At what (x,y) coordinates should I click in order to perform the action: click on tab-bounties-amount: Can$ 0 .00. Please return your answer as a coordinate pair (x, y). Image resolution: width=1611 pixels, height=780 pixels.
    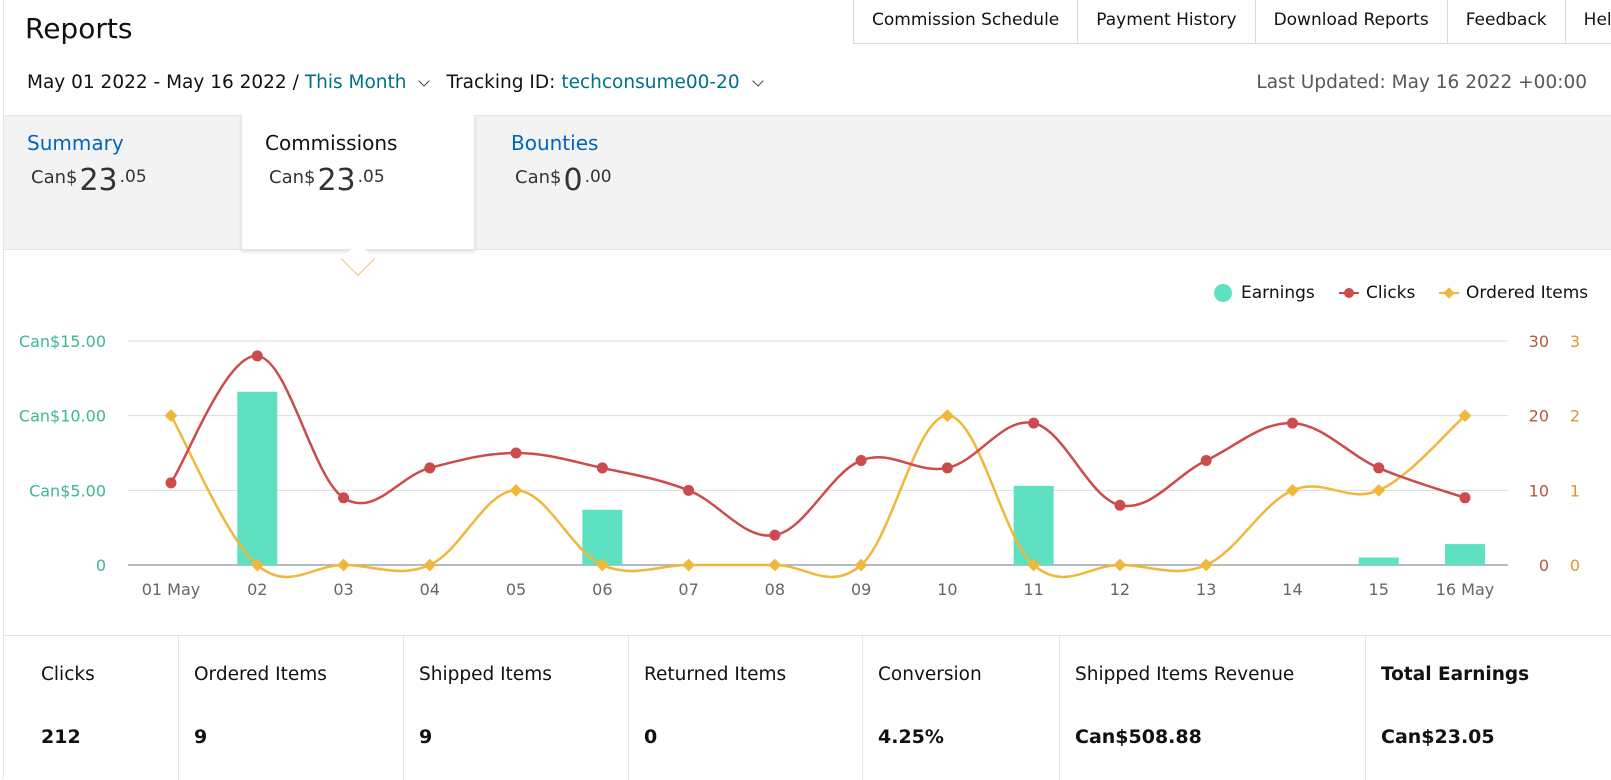
    Looking at the image, I should click on (608, 180).